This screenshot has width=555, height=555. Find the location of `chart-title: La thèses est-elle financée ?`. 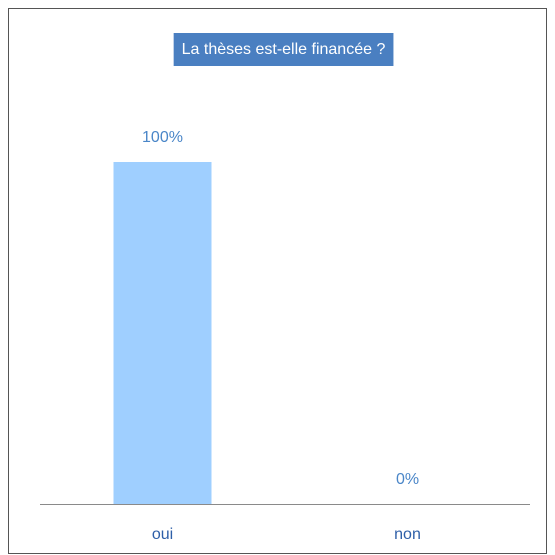

chart-title: La thèses est-elle financée ? is located at coordinates (284, 49).